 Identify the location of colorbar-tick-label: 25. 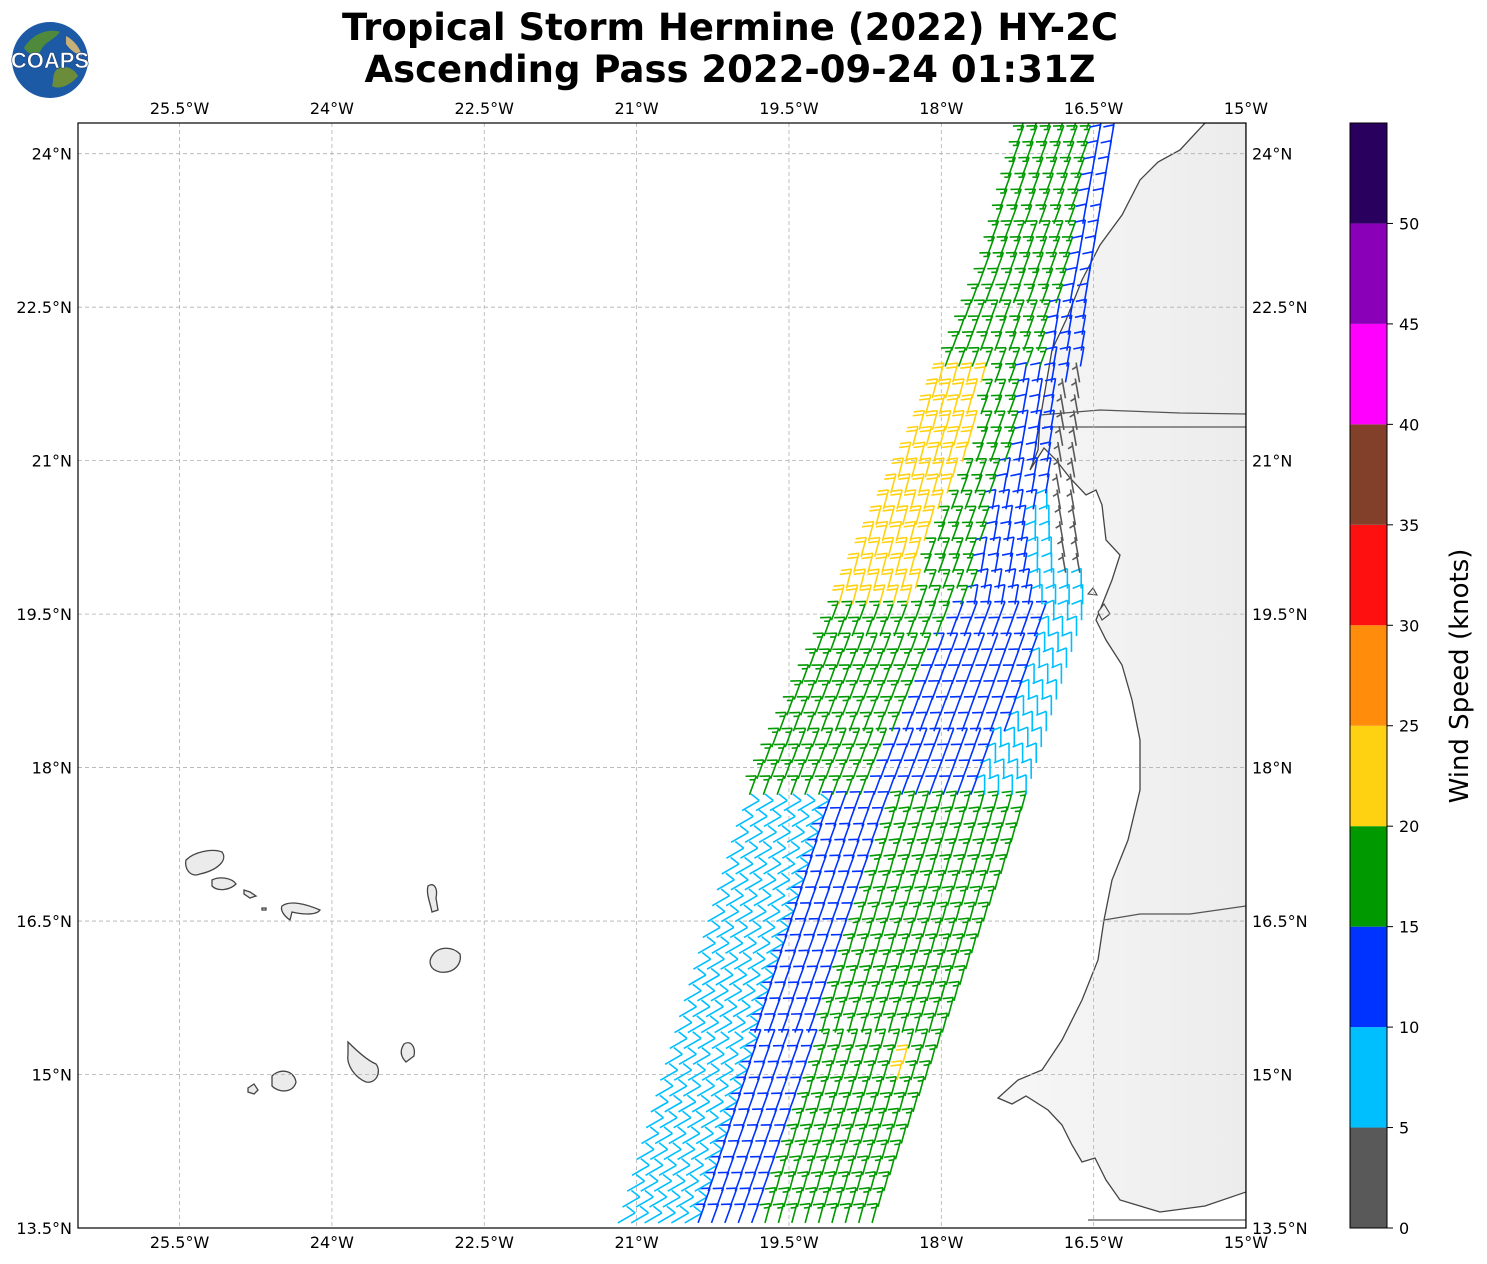
(1409, 726).